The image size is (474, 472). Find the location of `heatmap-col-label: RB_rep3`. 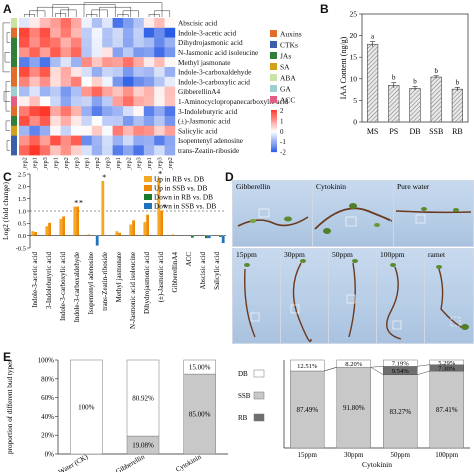

heatmap-col-label: RB_rep3 is located at coordinates (45, 163).